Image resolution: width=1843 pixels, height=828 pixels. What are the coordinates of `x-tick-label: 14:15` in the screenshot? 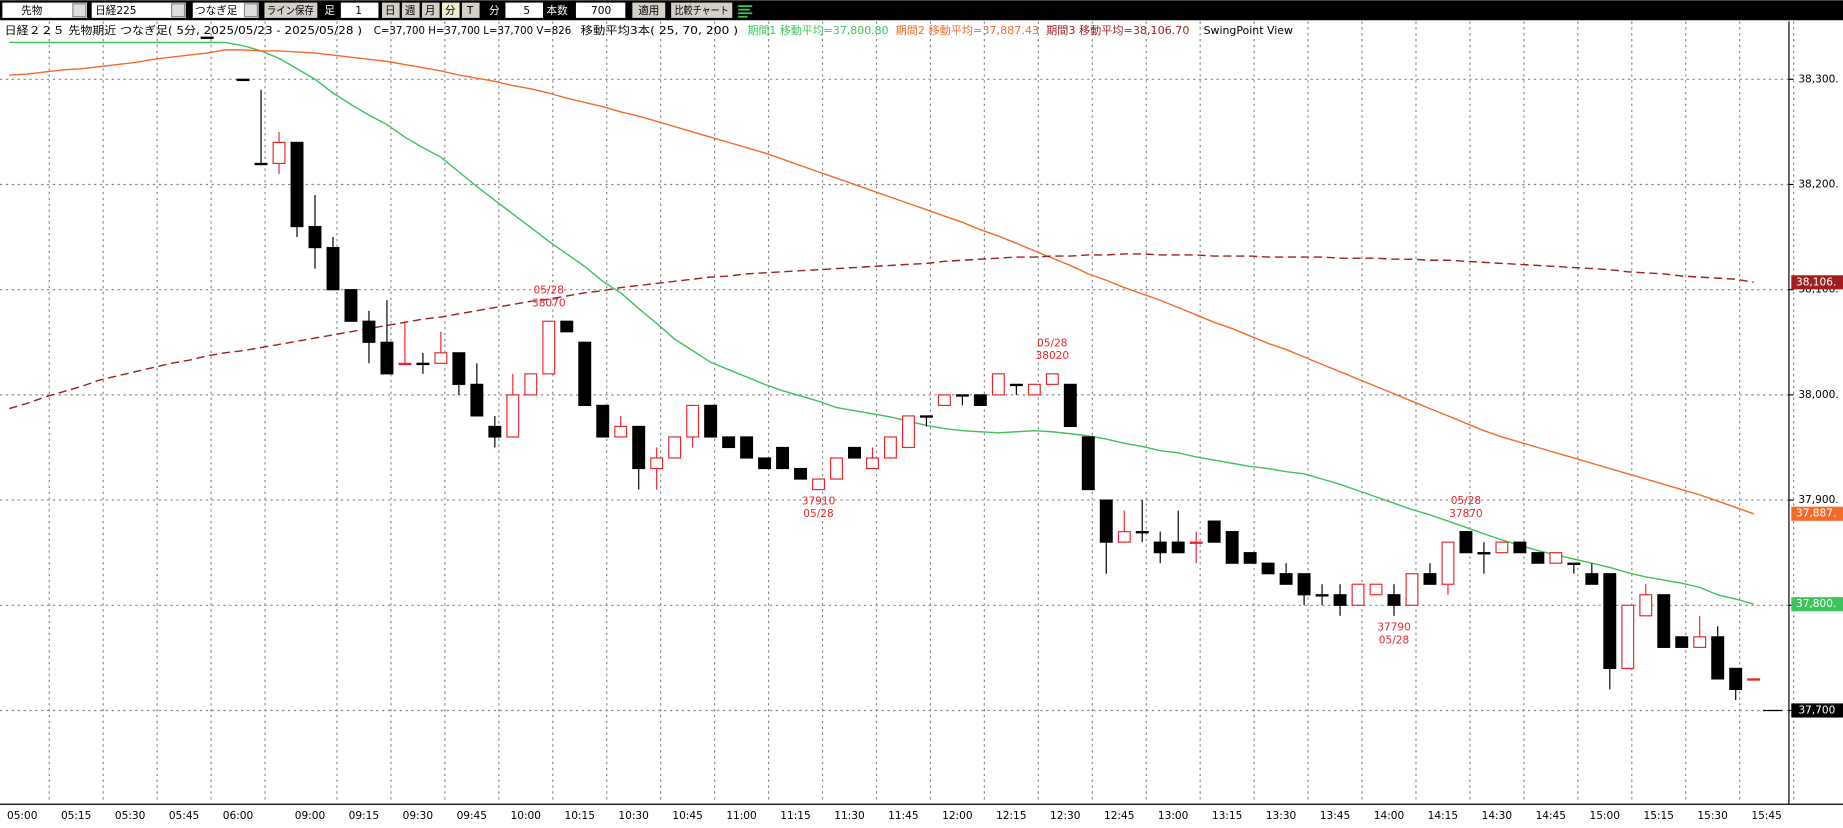 It's located at (1443, 816).